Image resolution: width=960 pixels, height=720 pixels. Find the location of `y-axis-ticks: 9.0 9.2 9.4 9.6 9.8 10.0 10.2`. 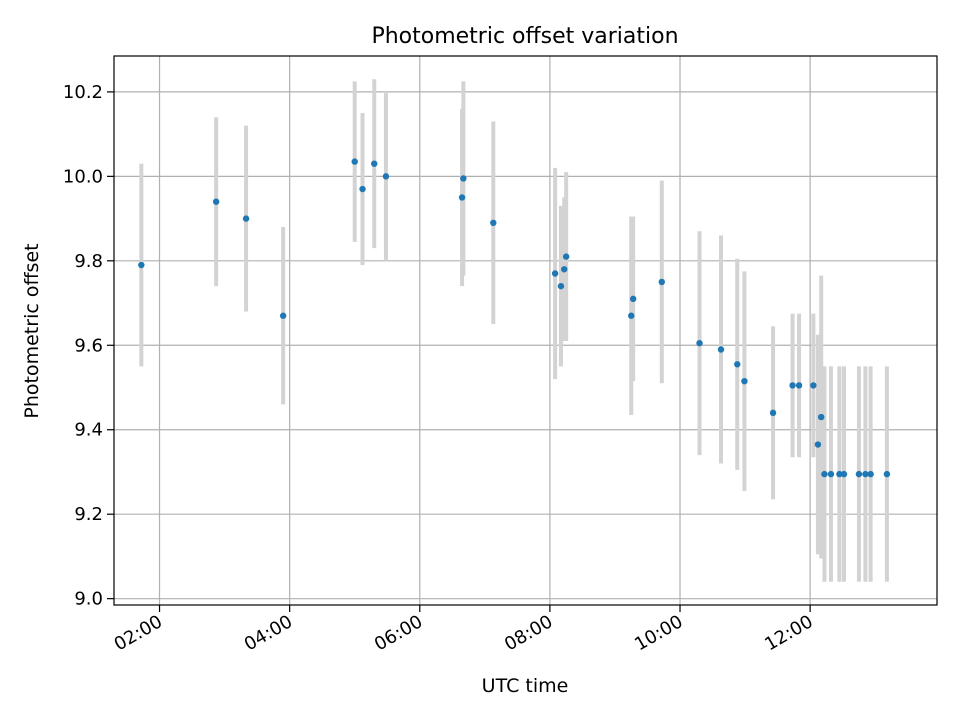

y-axis-ticks: 9.0 9.2 9.4 9.6 9.8 10.0 10.2 is located at coordinates (88, 346).